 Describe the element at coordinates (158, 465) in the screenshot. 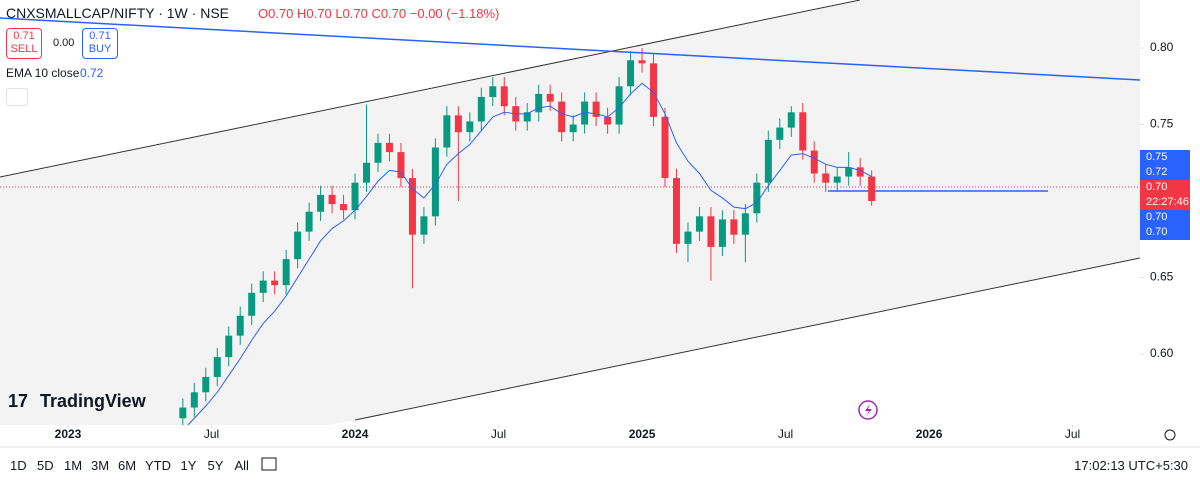

I see `timeframe-button: YTD` at that location.